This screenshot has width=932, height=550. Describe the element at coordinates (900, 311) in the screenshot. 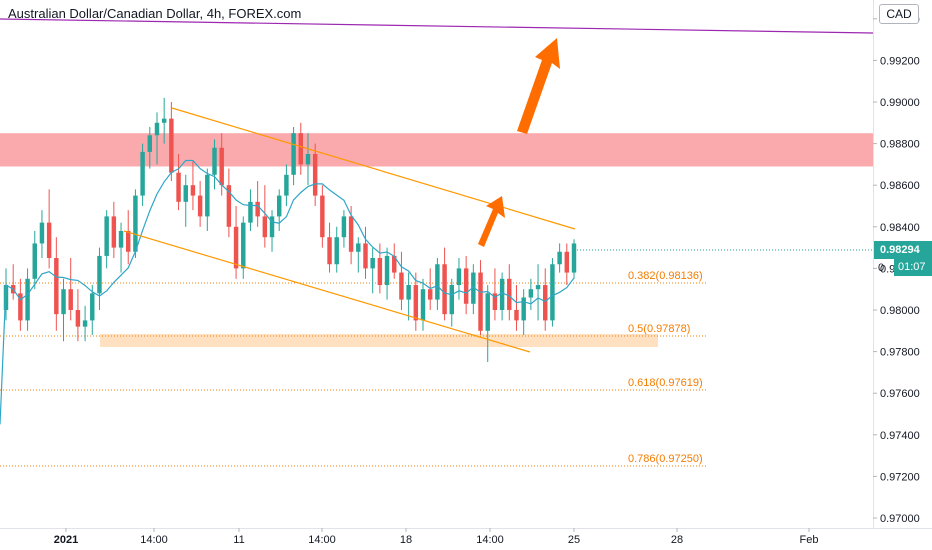

I see `price-tick-label: 0.98000` at that location.